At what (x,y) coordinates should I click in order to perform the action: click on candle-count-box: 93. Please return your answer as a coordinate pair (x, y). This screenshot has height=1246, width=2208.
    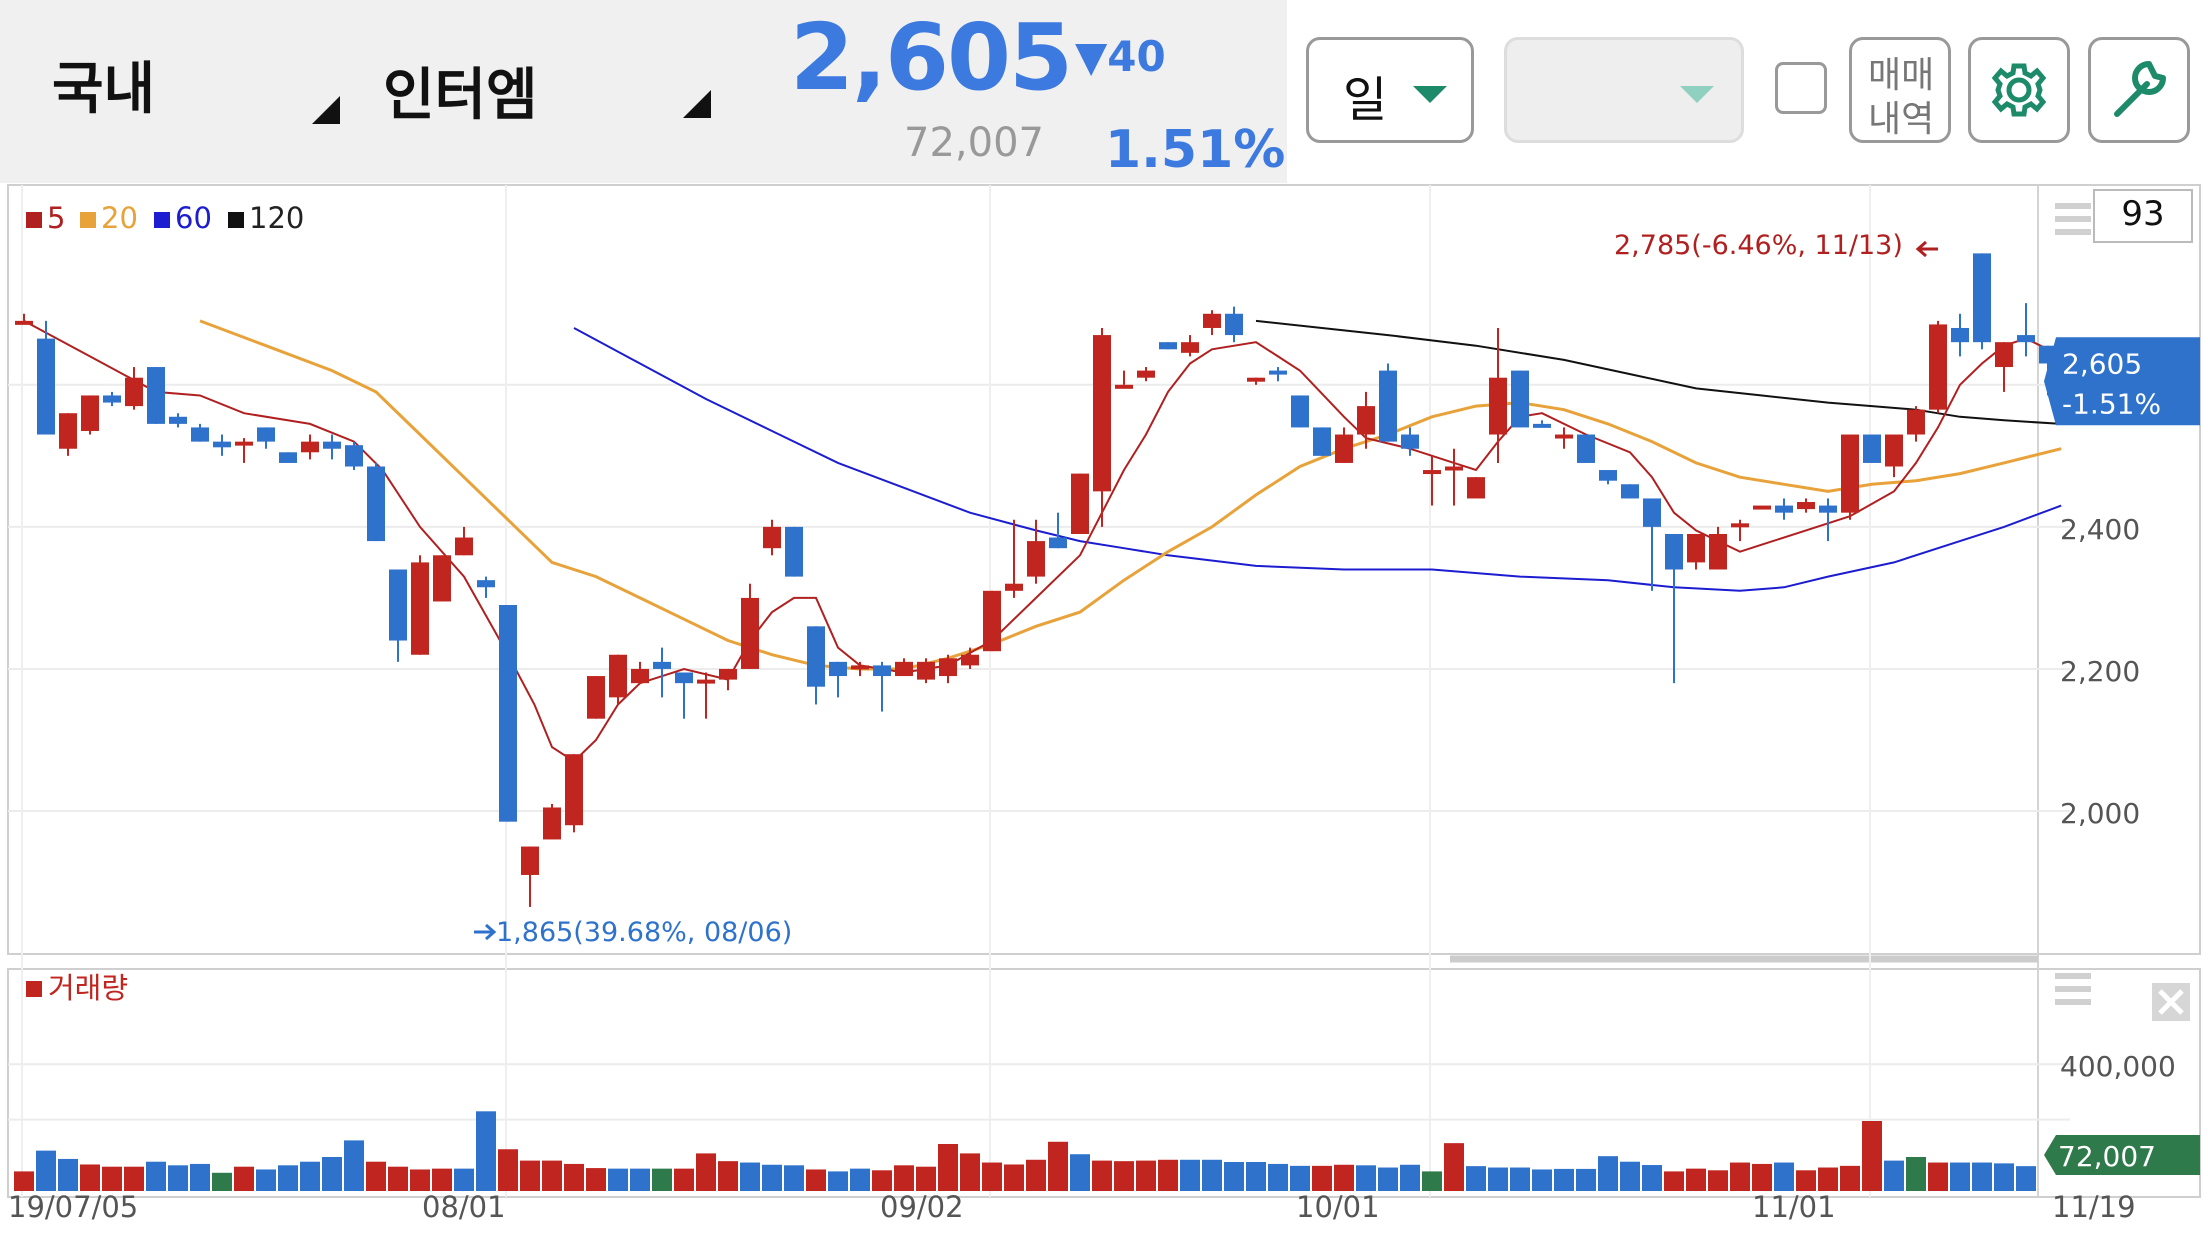
    Looking at the image, I should click on (2143, 216).